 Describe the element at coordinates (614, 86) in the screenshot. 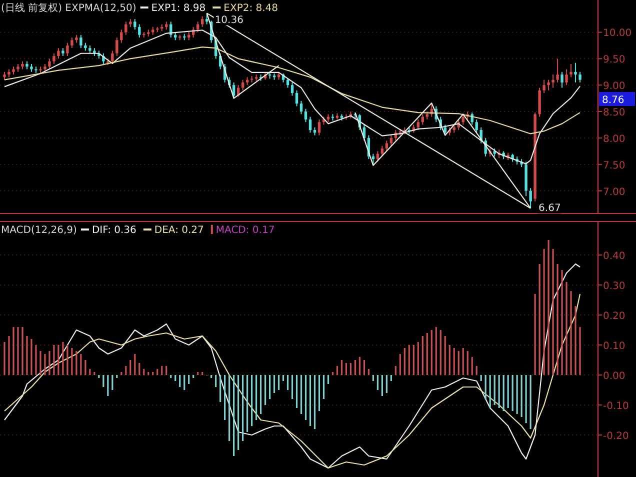

I see `y-tick-label: 9.00` at that location.